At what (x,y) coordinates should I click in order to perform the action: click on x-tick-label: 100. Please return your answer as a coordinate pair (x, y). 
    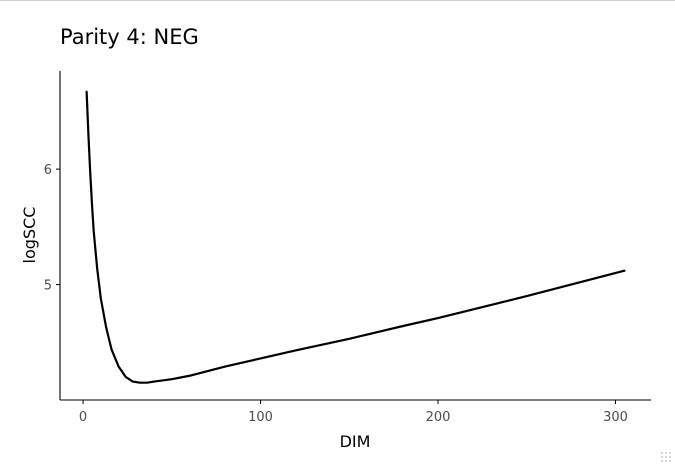
    Looking at the image, I should click on (260, 417).